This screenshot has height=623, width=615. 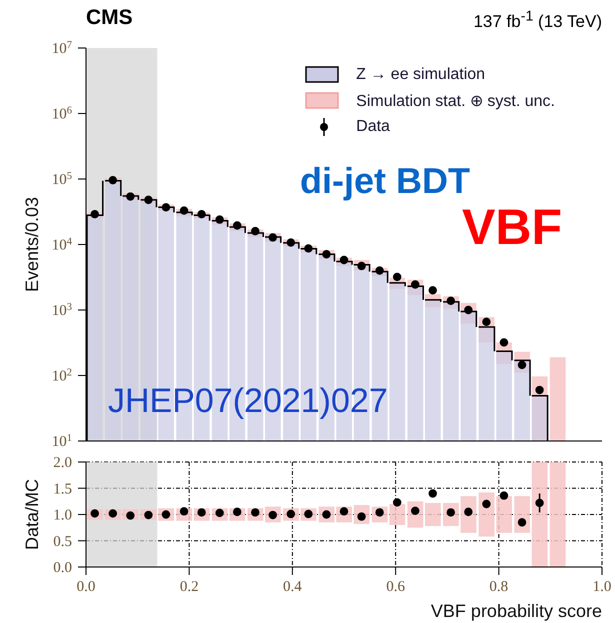 I want to click on y-tick-label: 1.0, so click(x=62, y=516).